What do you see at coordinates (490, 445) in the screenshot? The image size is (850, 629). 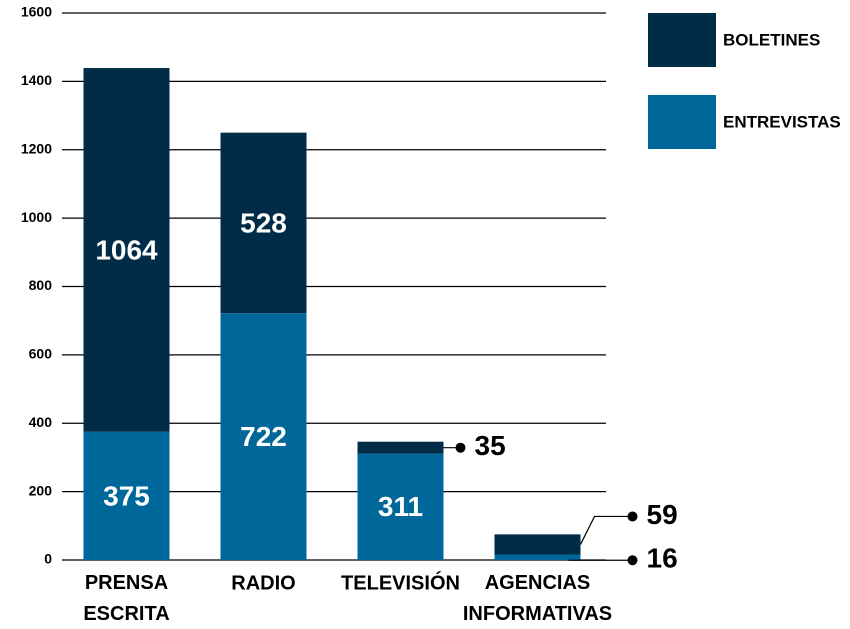 I see `data-label: 35` at bounding box center [490, 445].